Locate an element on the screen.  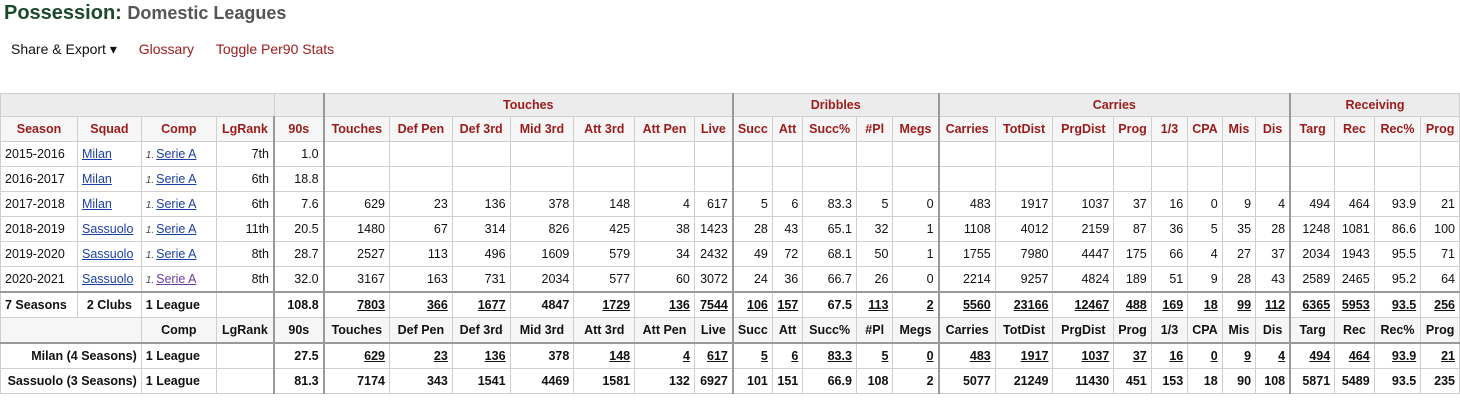
season-cell: 2015-2016 is located at coordinates (39, 154).